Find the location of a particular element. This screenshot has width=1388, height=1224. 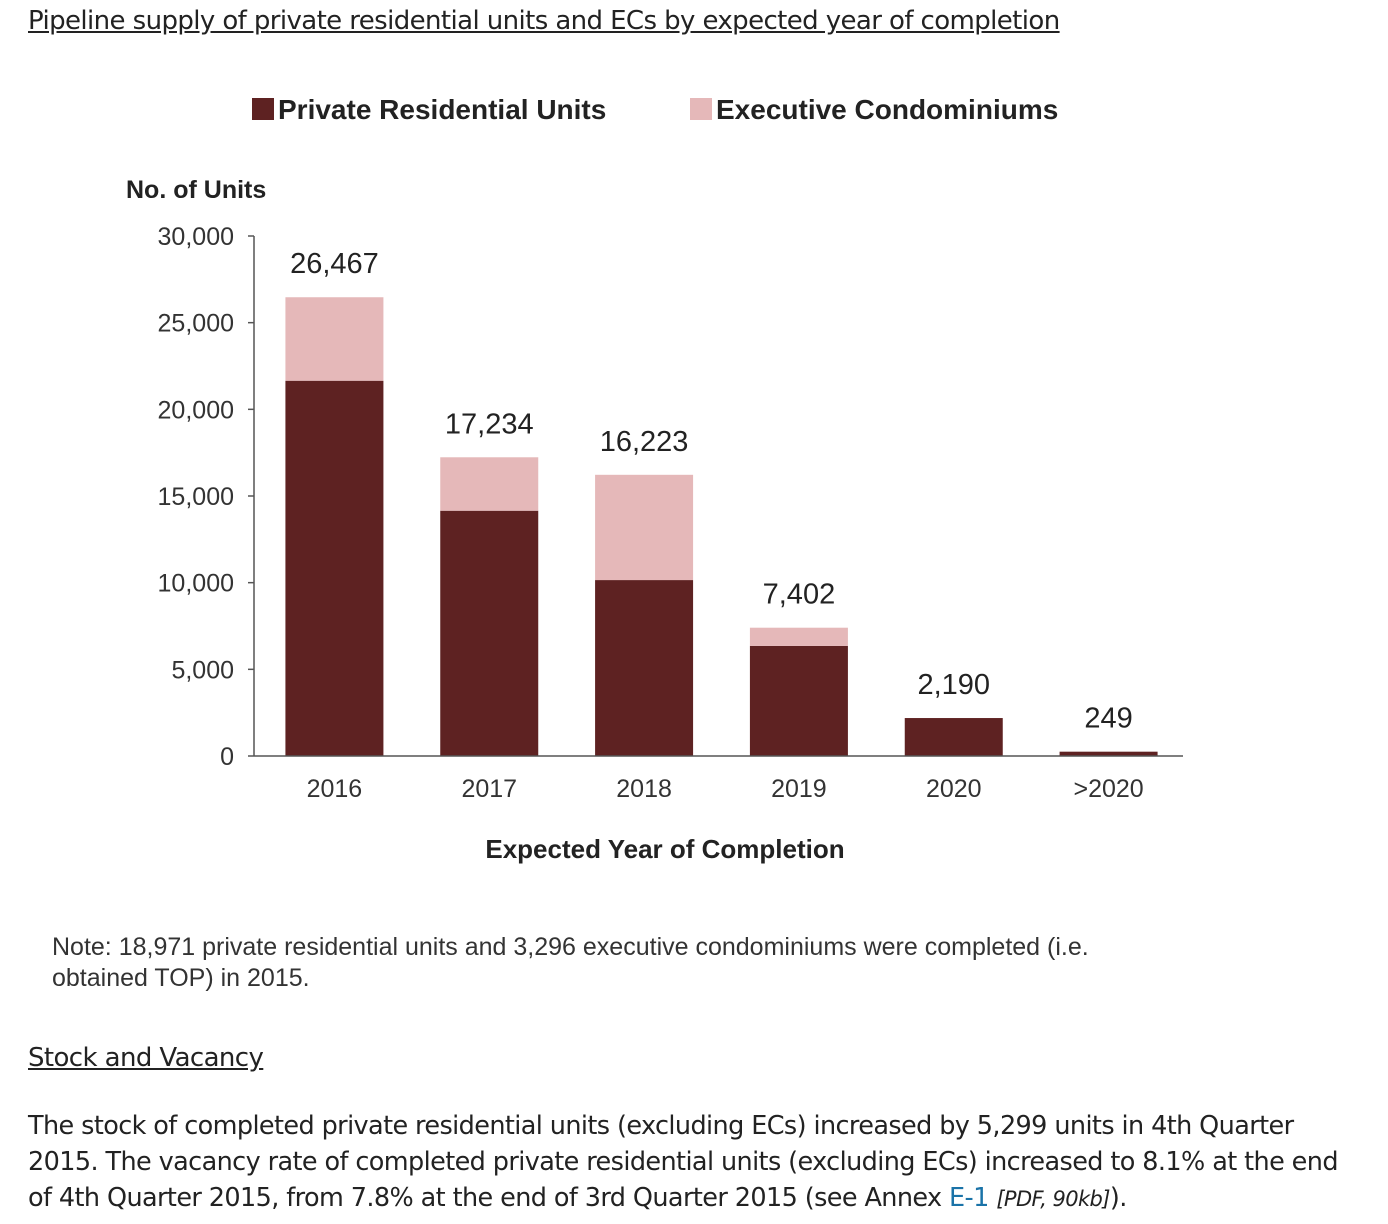

data-label-2018: 16,223 is located at coordinates (644, 442).